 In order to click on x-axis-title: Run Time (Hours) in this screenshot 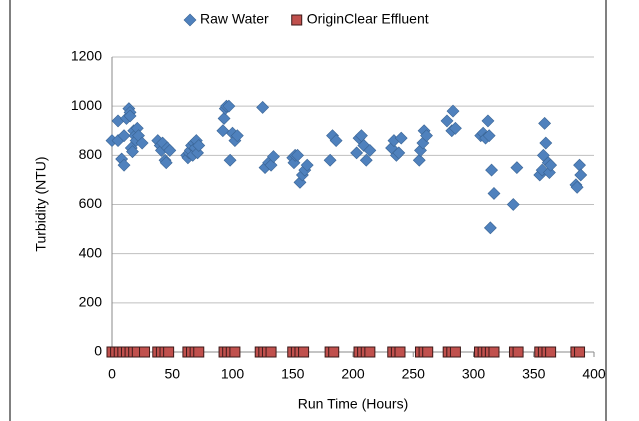, I will do `click(353, 404)`.